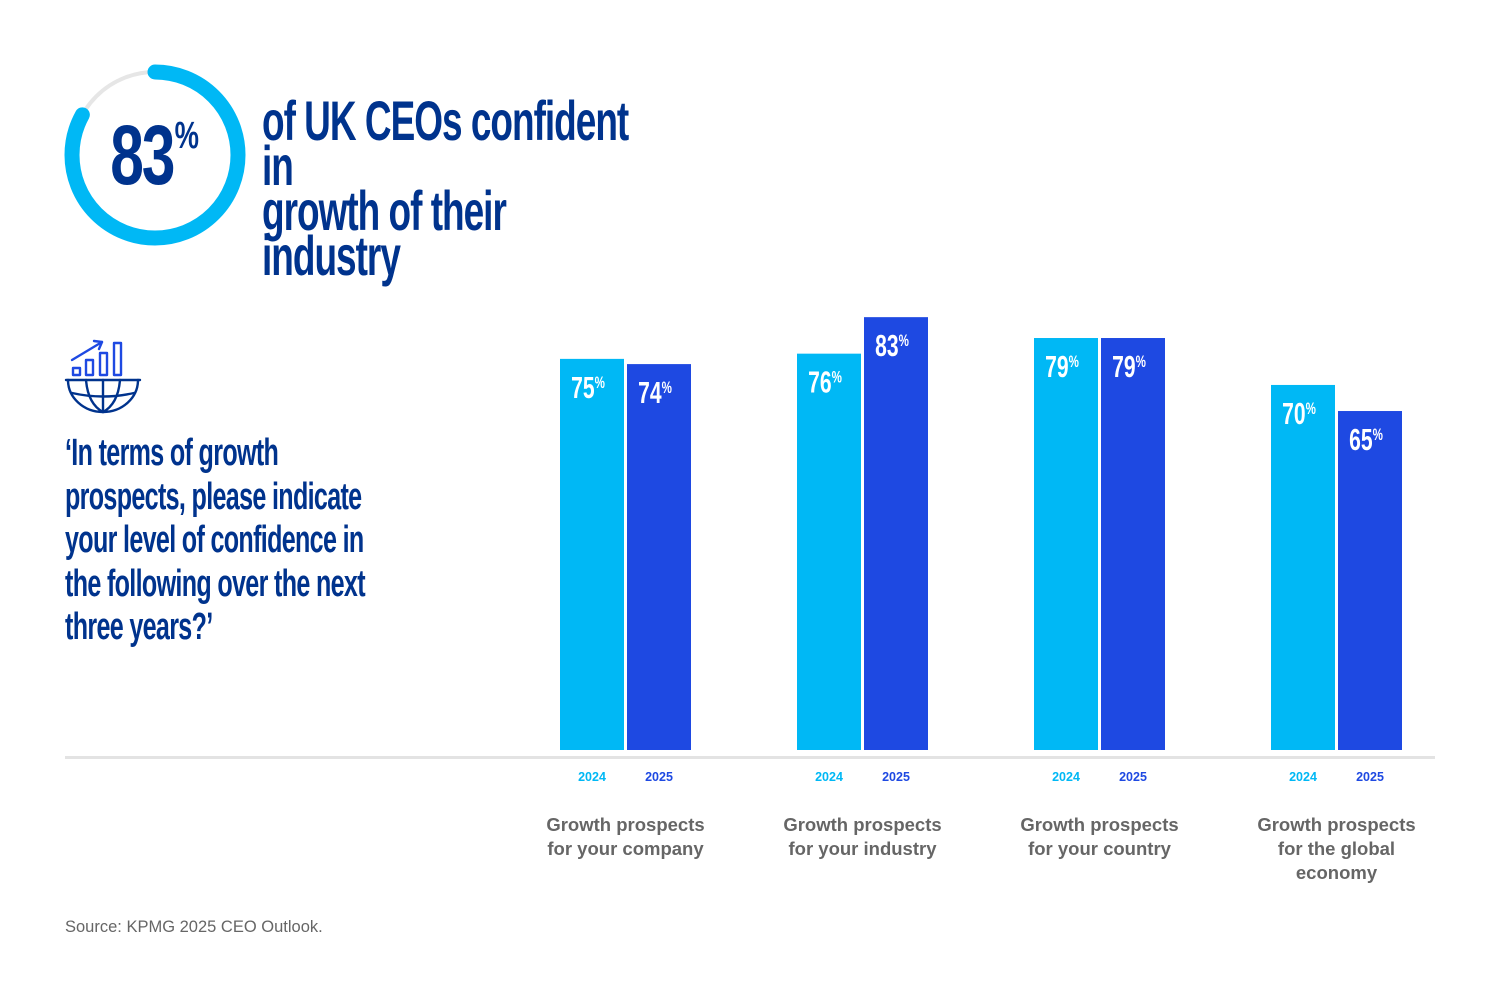 The height and width of the screenshot is (1000, 1500). What do you see at coordinates (187, 136) in the screenshot?
I see `headline-stat-unit: %` at bounding box center [187, 136].